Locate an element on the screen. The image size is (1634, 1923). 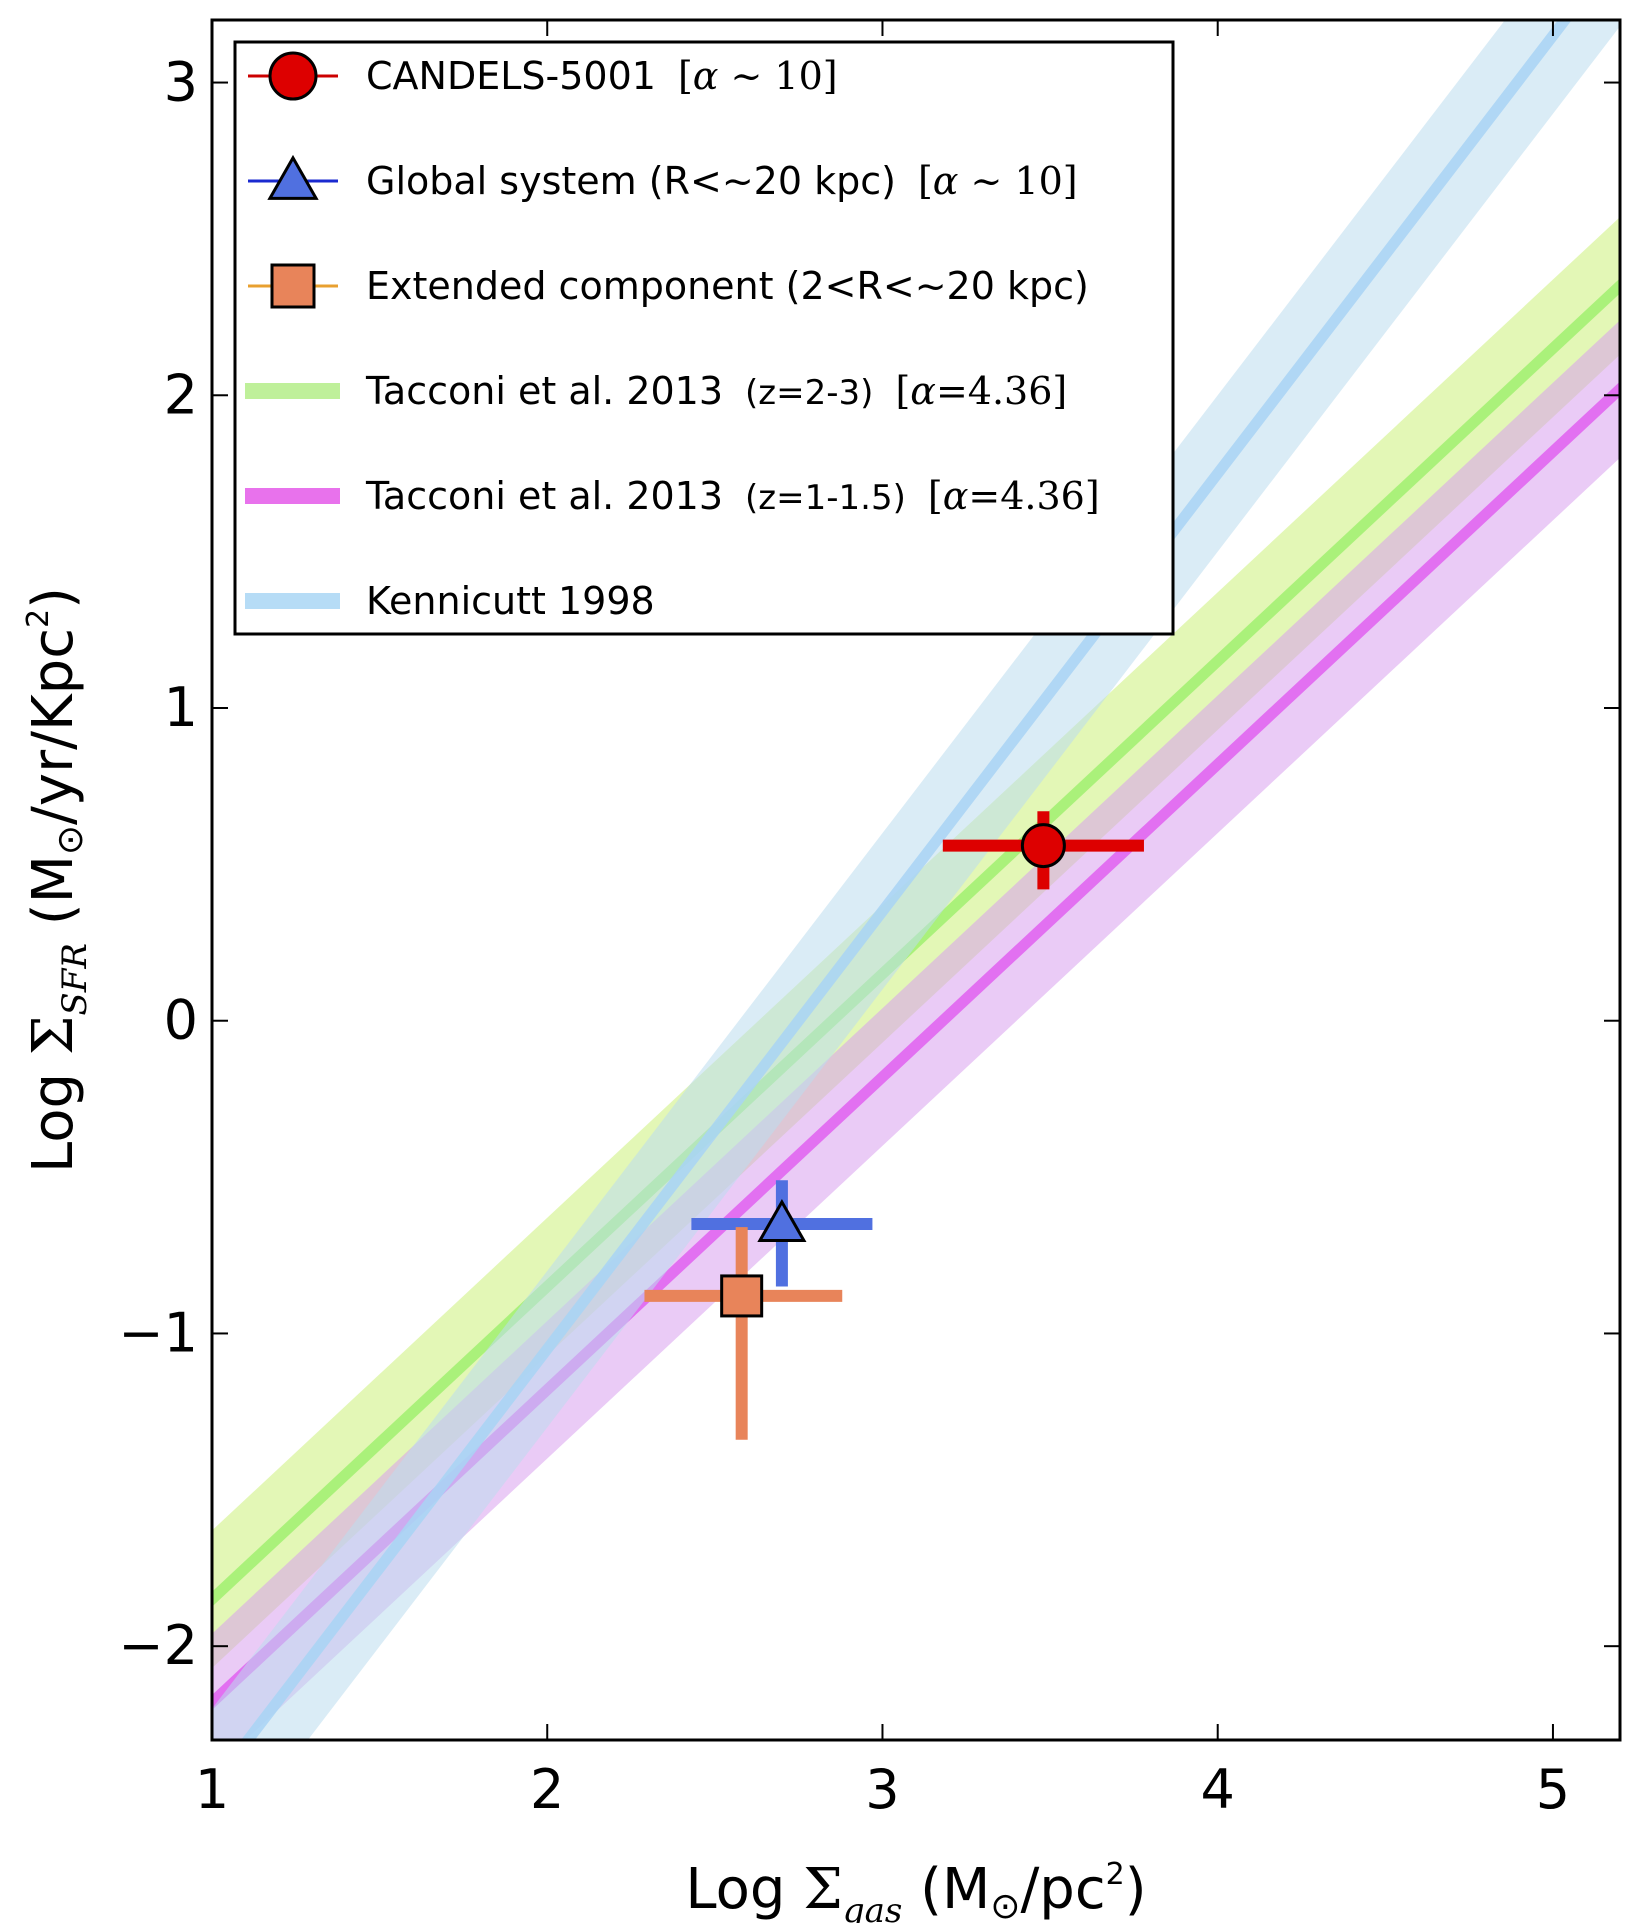
y-tick-label: −1 is located at coordinates (158, 1332).